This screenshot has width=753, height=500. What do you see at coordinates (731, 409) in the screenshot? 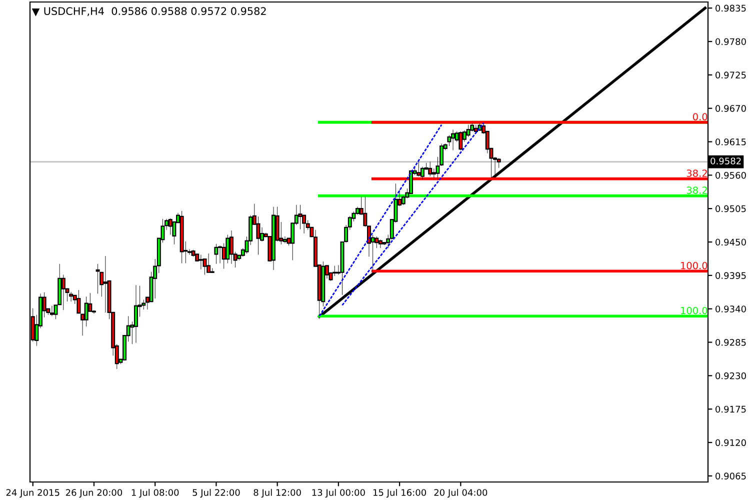
I see `y-tick-label: 0.9175` at bounding box center [731, 409].